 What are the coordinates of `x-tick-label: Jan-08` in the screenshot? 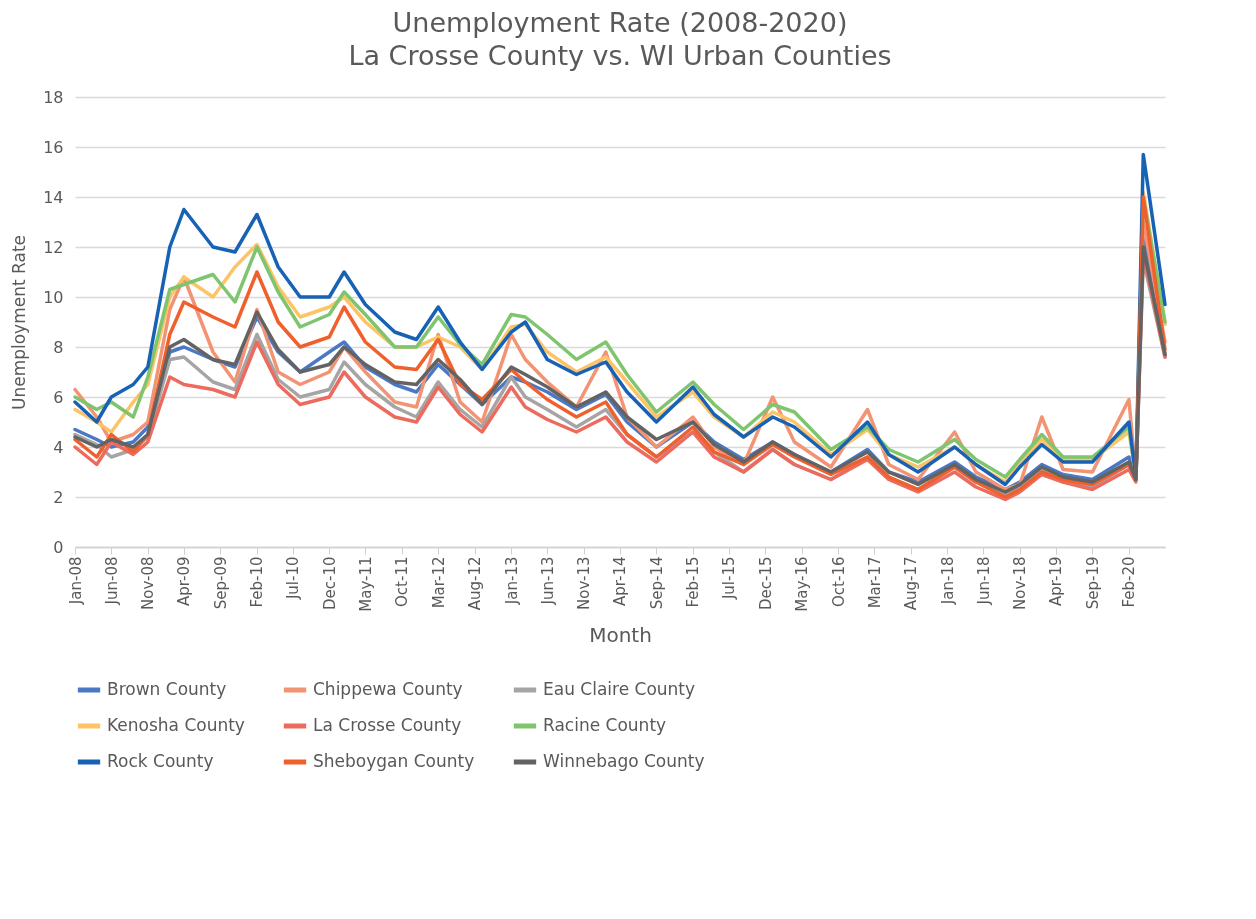 It's located at (75, 581).